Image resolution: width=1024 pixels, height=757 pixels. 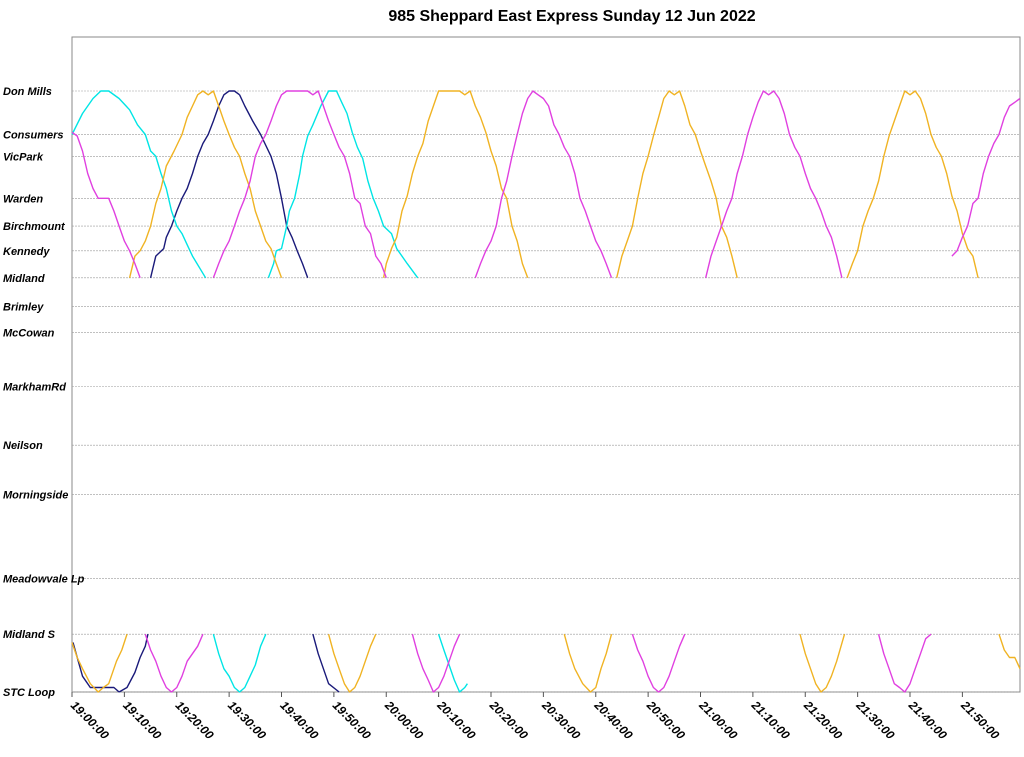 What do you see at coordinates (980, 720) in the screenshot?
I see `tick-label: 21:50:00` at bounding box center [980, 720].